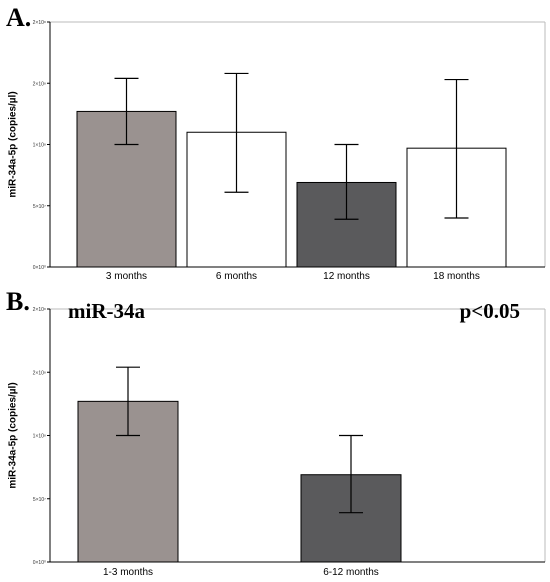 Image resolution: width=550 pixels, height=582 pixels. I want to click on x-tick-label: 6 months, so click(236, 276).